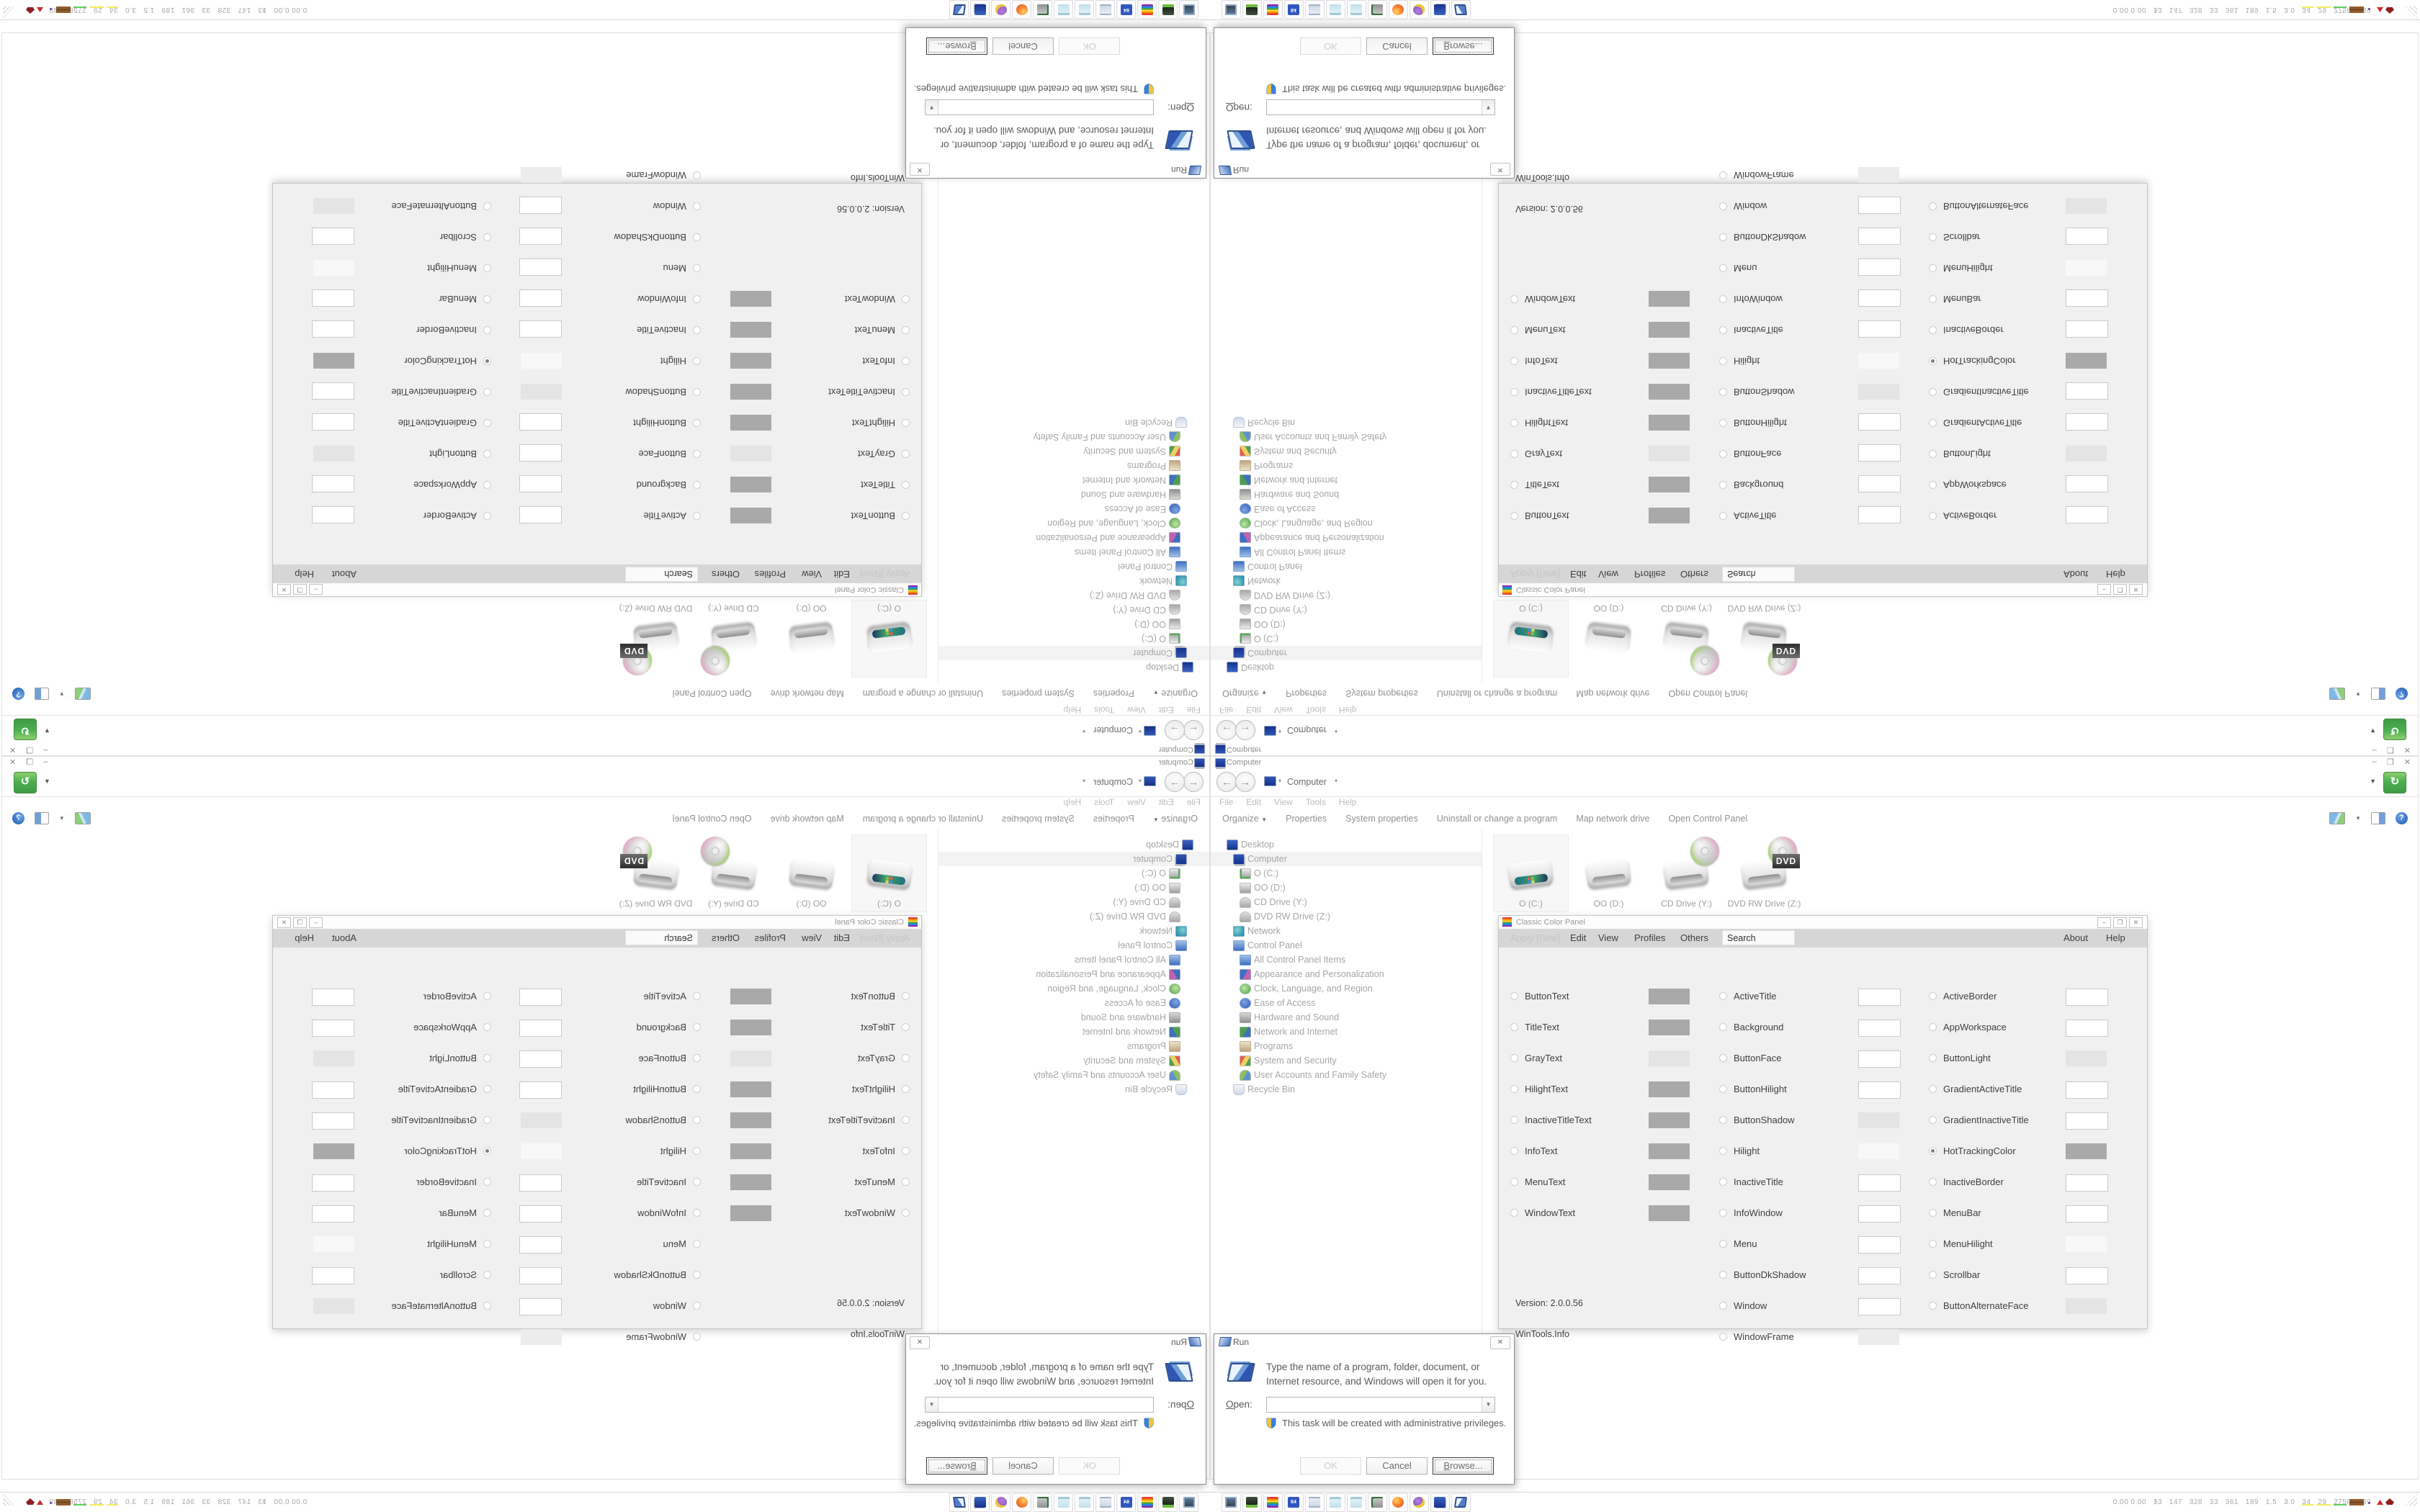 This screenshot has height=1512, width=2420. Describe the element at coordinates (1879, 1245) in the screenshot. I see `color-swatch-menu` at that location.